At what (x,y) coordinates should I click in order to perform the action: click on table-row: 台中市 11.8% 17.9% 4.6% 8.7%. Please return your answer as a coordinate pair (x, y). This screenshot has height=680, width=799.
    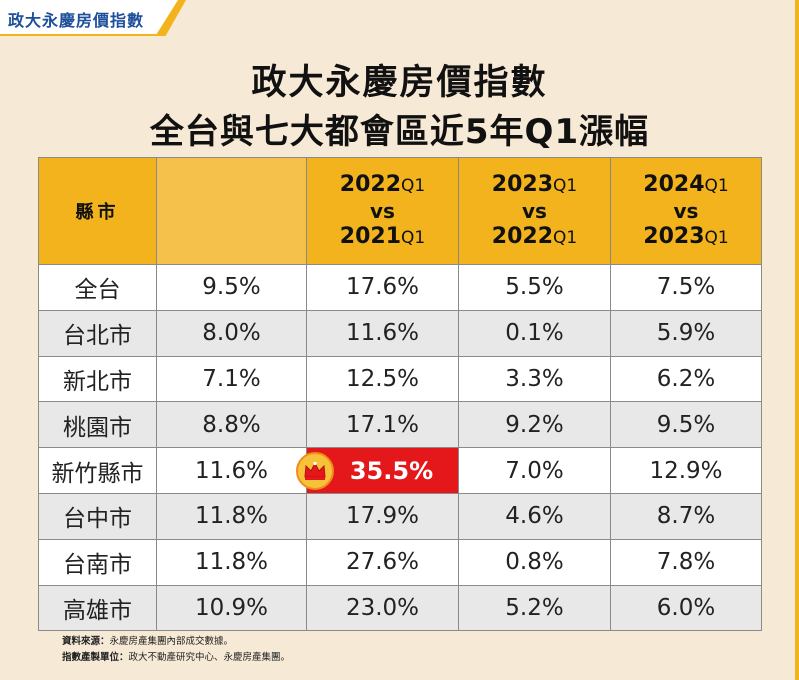
    Looking at the image, I should click on (400, 516).